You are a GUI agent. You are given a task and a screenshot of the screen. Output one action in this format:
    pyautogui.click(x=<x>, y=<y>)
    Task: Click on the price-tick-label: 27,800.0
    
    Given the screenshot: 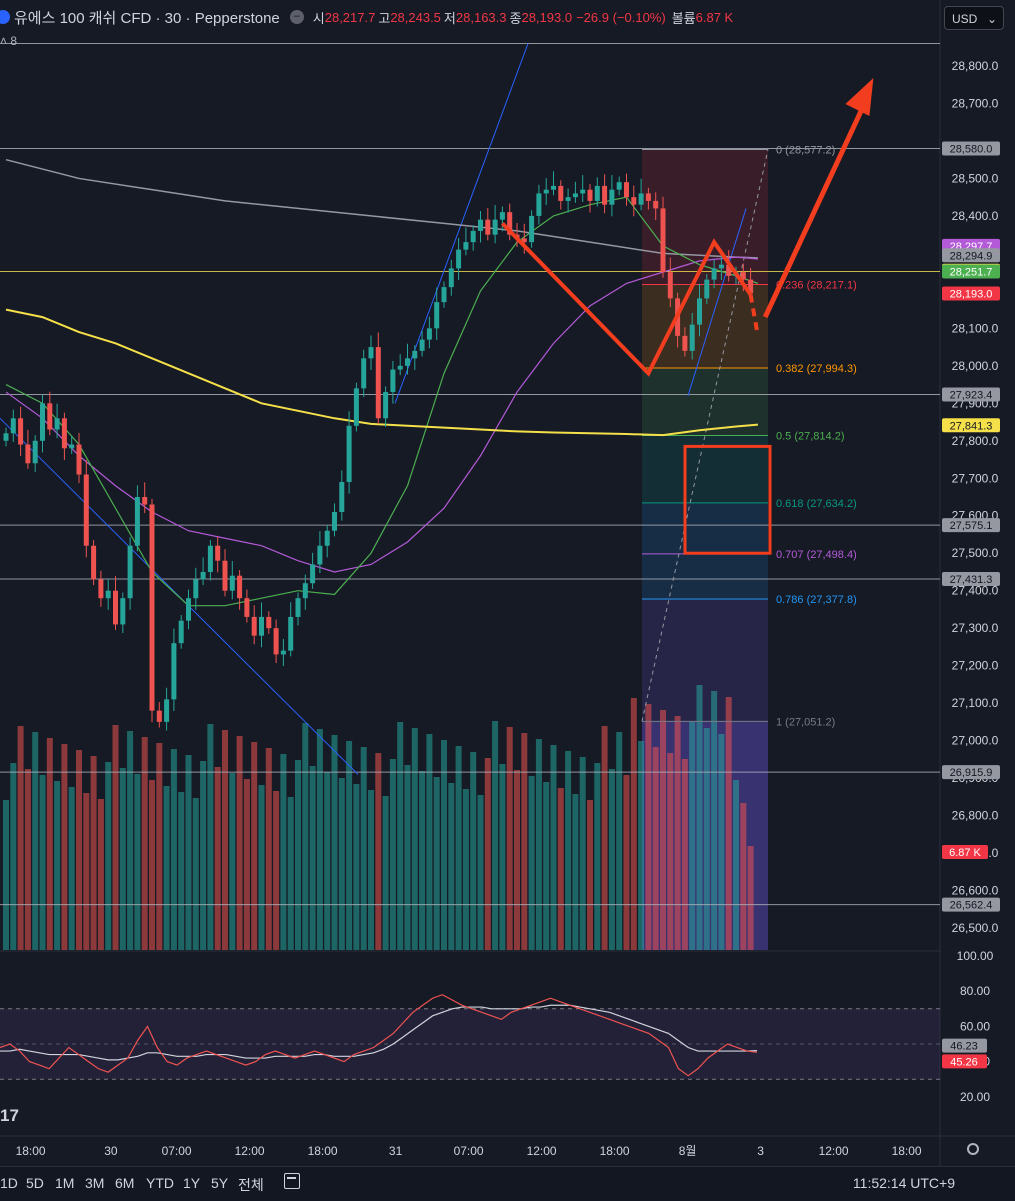 What is the action you would take?
    pyautogui.click(x=975, y=441)
    